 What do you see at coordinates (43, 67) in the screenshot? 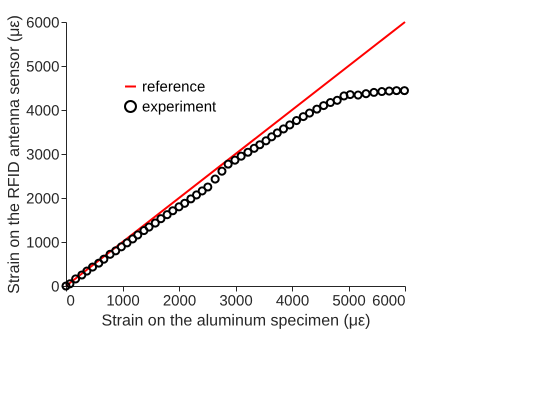
I see `y-tick-label: 5000` at bounding box center [43, 67].